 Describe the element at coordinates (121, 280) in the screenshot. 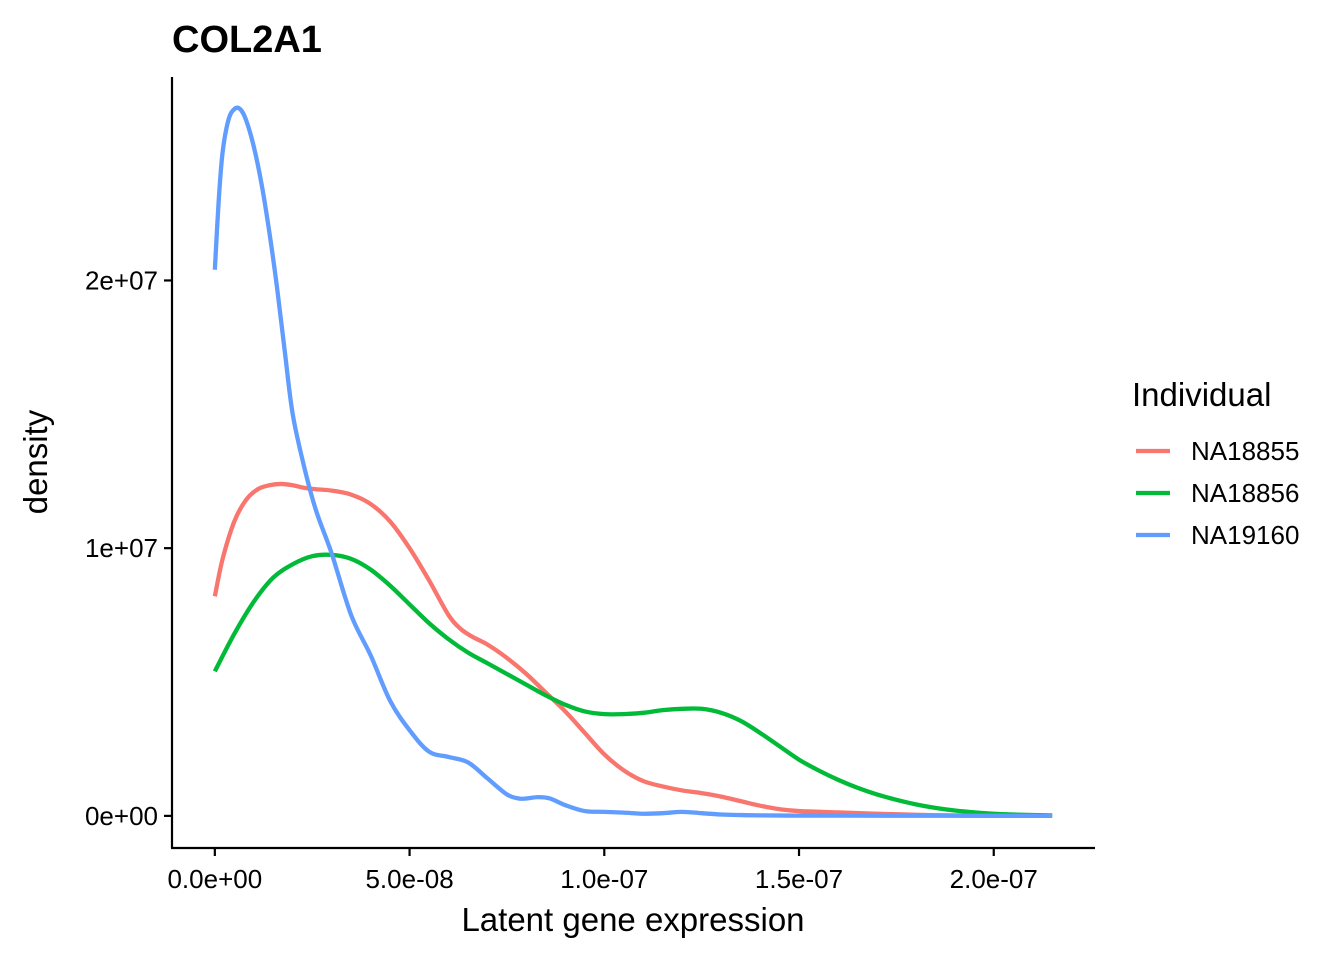

I see `y-tick-label: 2e+07` at that location.